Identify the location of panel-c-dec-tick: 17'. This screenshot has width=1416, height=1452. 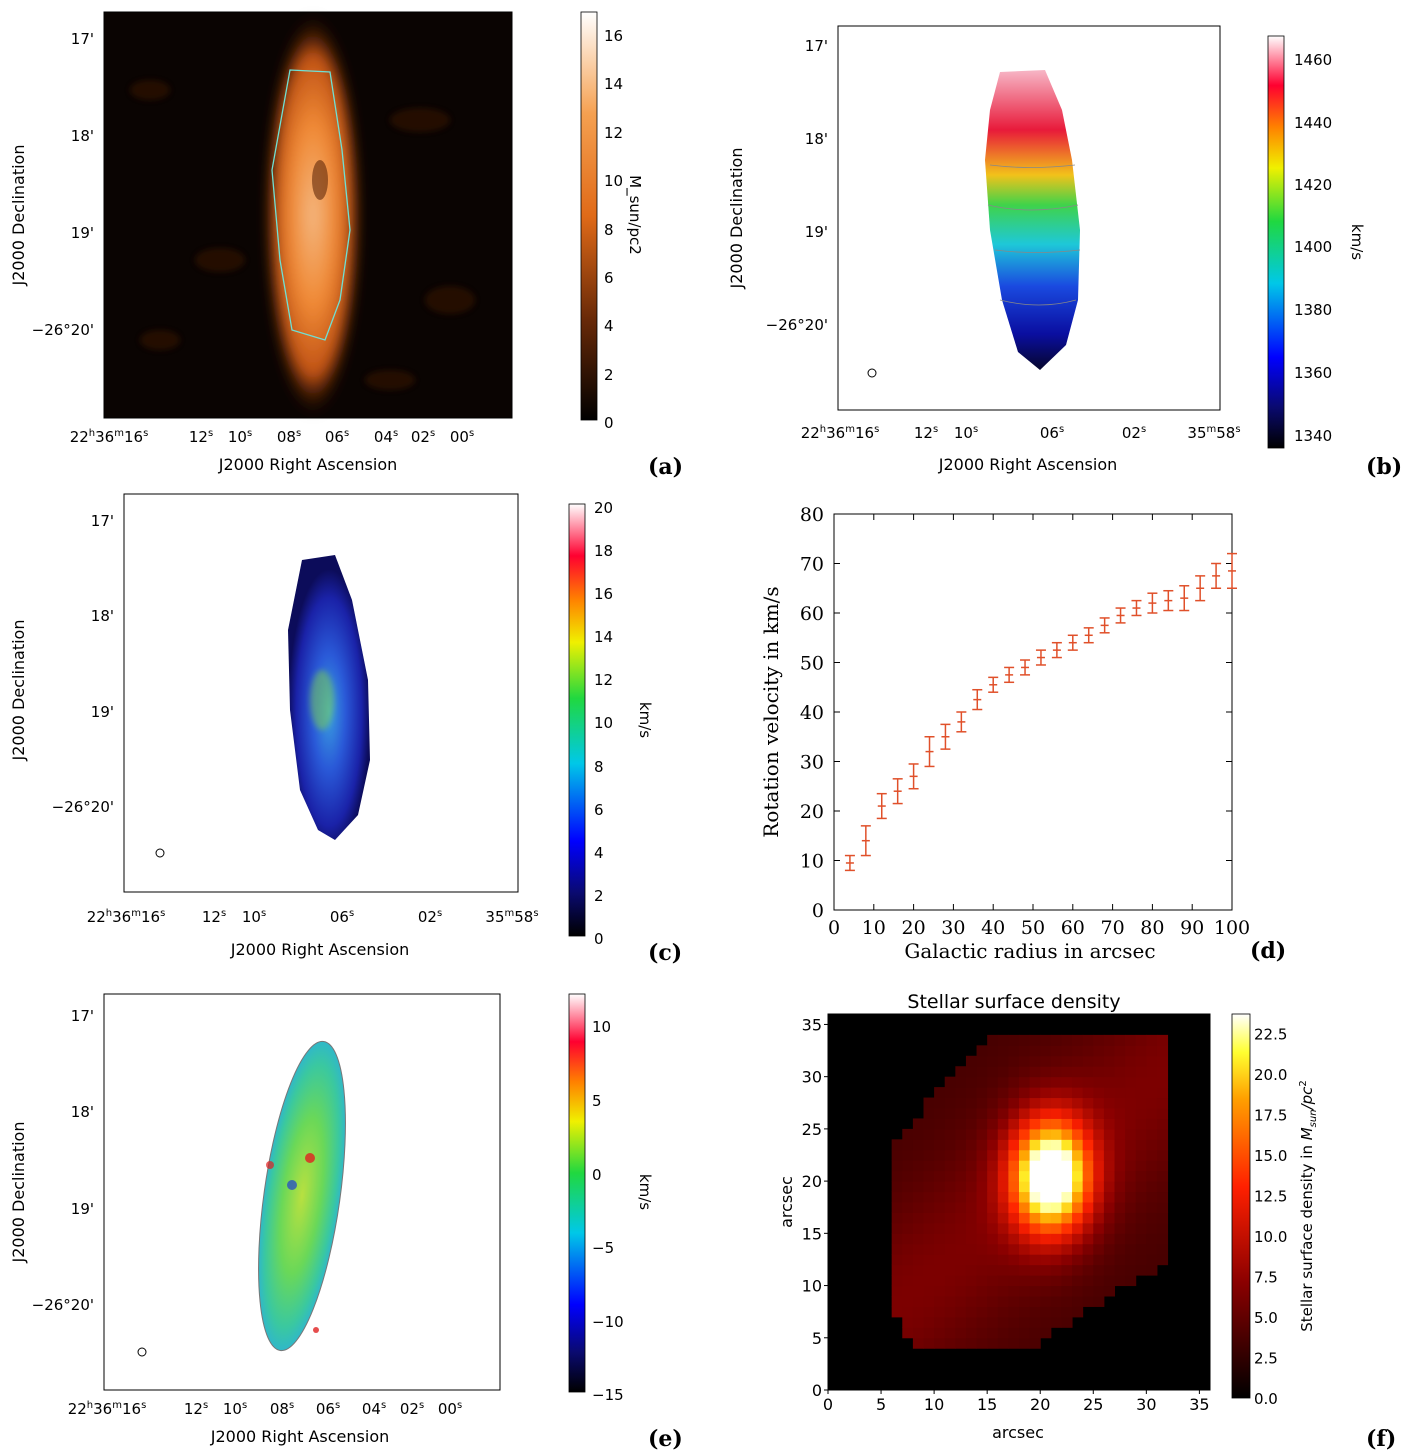
(102, 521).